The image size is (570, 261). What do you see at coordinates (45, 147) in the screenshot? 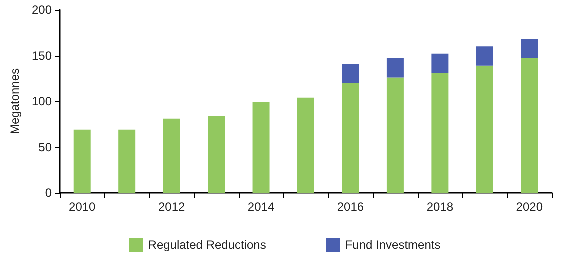
I see `y-tick-label: 50` at bounding box center [45, 147].